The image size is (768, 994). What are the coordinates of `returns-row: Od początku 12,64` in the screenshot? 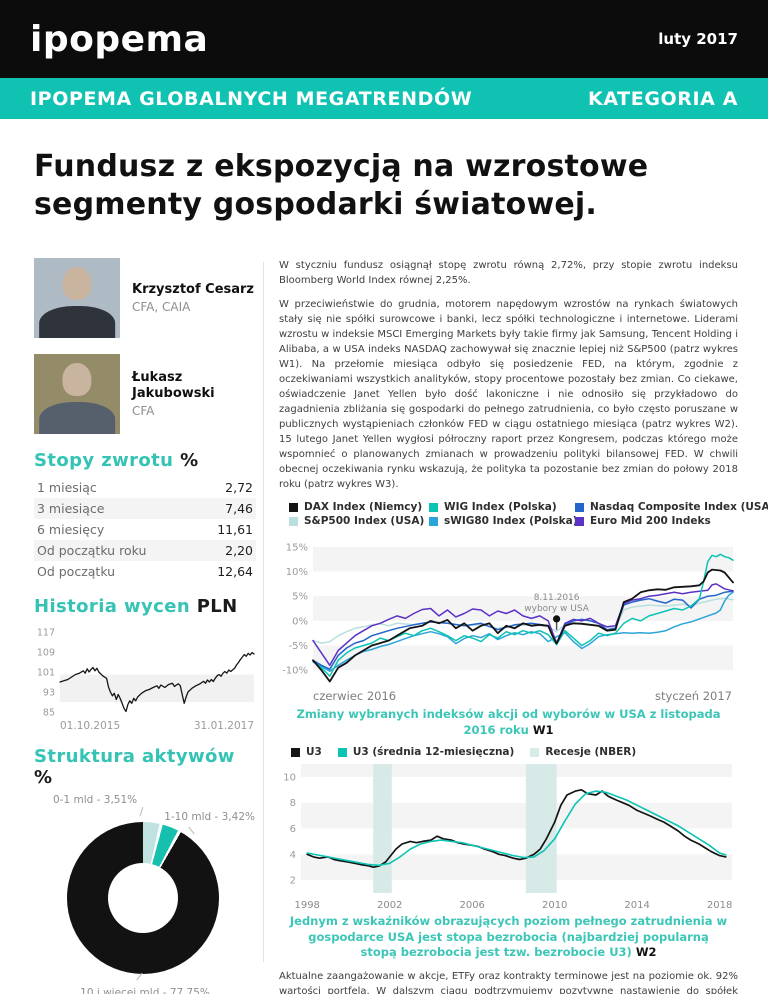 It's located at (145, 571).